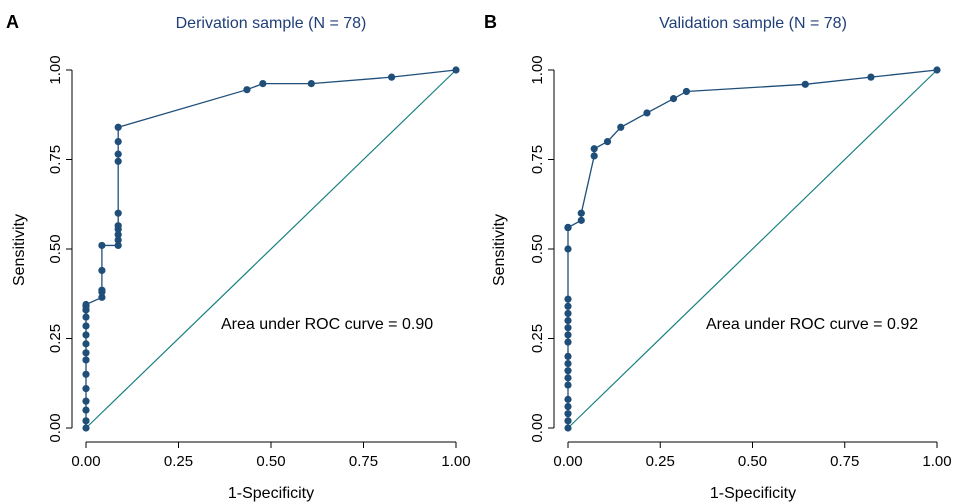 The height and width of the screenshot is (504, 956). I want to click on auc-annotation: Area under ROC curve = 0.92, so click(812, 324).